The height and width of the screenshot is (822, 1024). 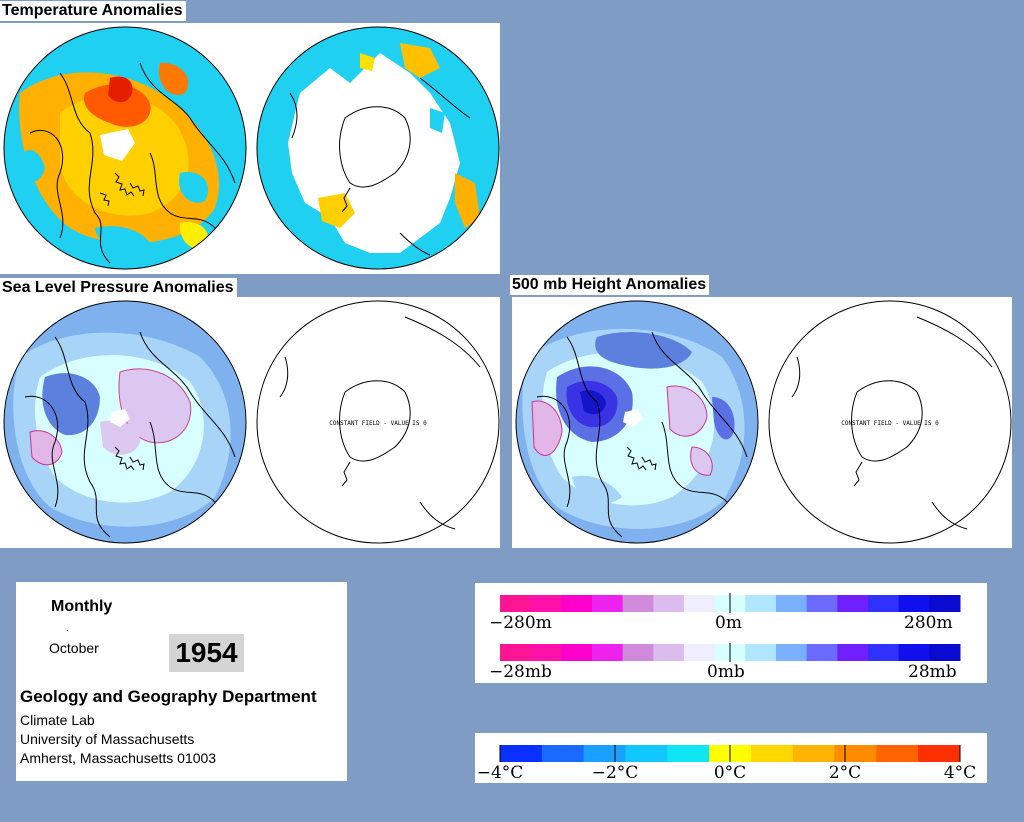 I want to click on temperature-nh-map, so click(x=125, y=148).